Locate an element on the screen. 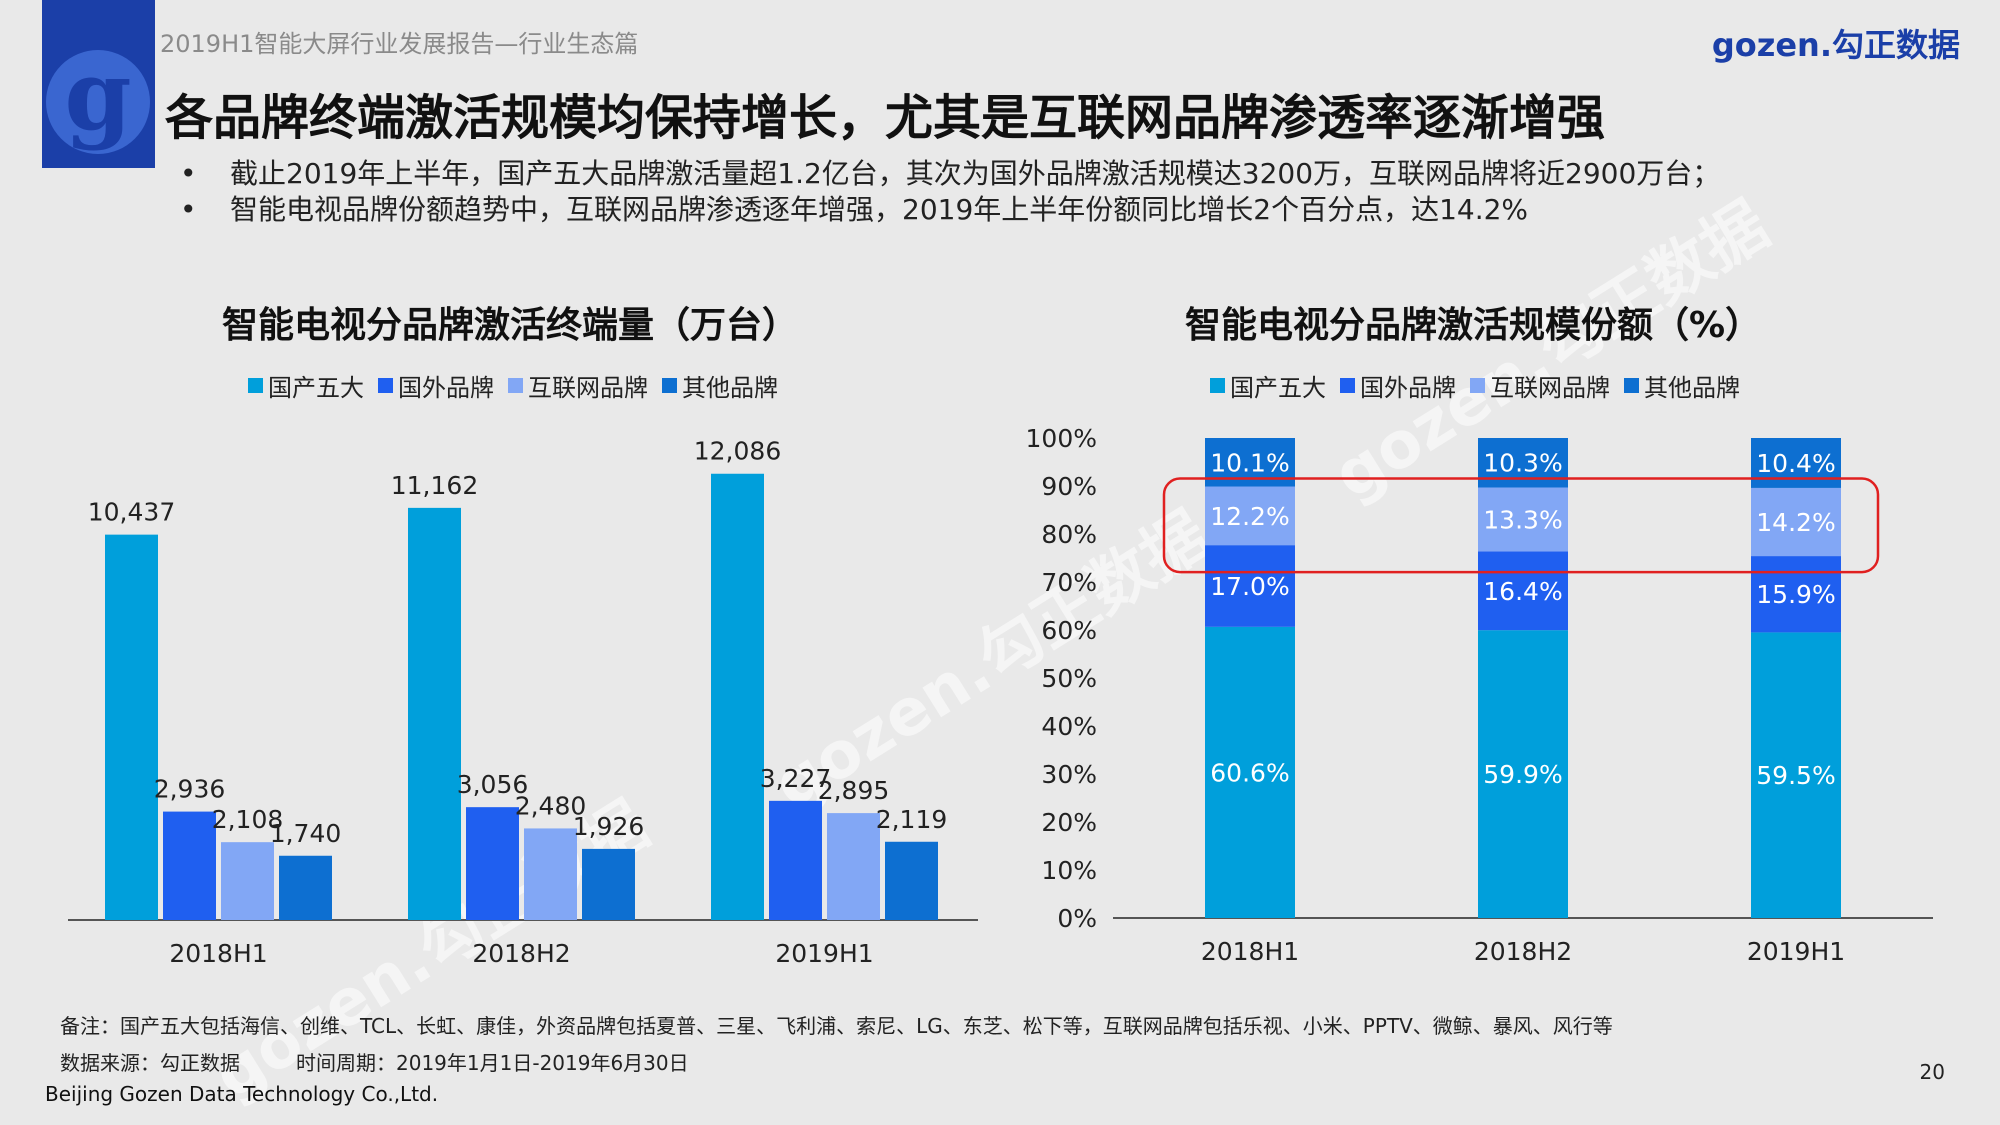 The image size is (2000, 1125). y-tick-label: 30% is located at coordinates (1069, 774).